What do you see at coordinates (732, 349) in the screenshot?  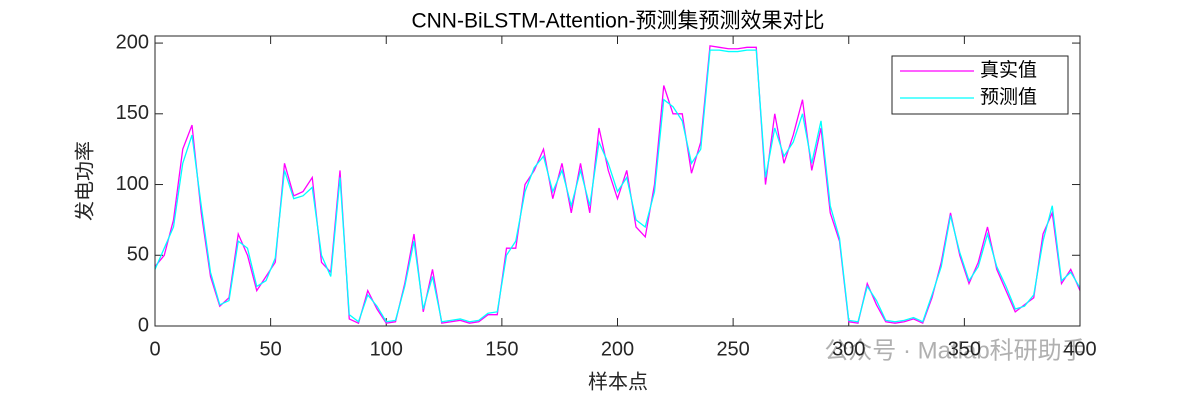 I see `x-tick-label: 250` at bounding box center [732, 349].